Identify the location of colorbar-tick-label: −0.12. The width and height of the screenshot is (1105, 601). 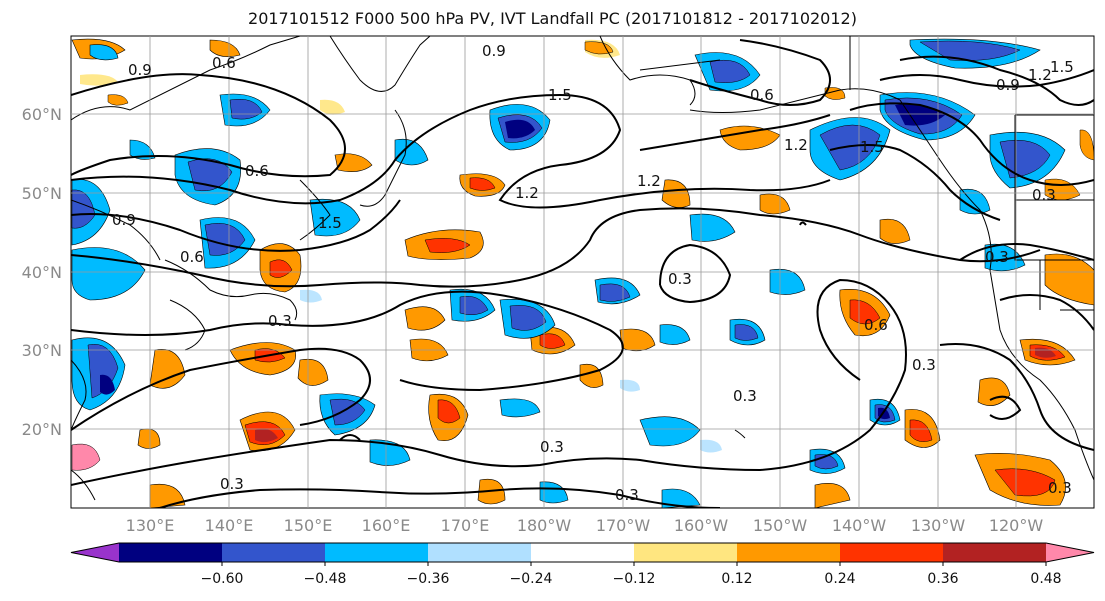
(634, 579).